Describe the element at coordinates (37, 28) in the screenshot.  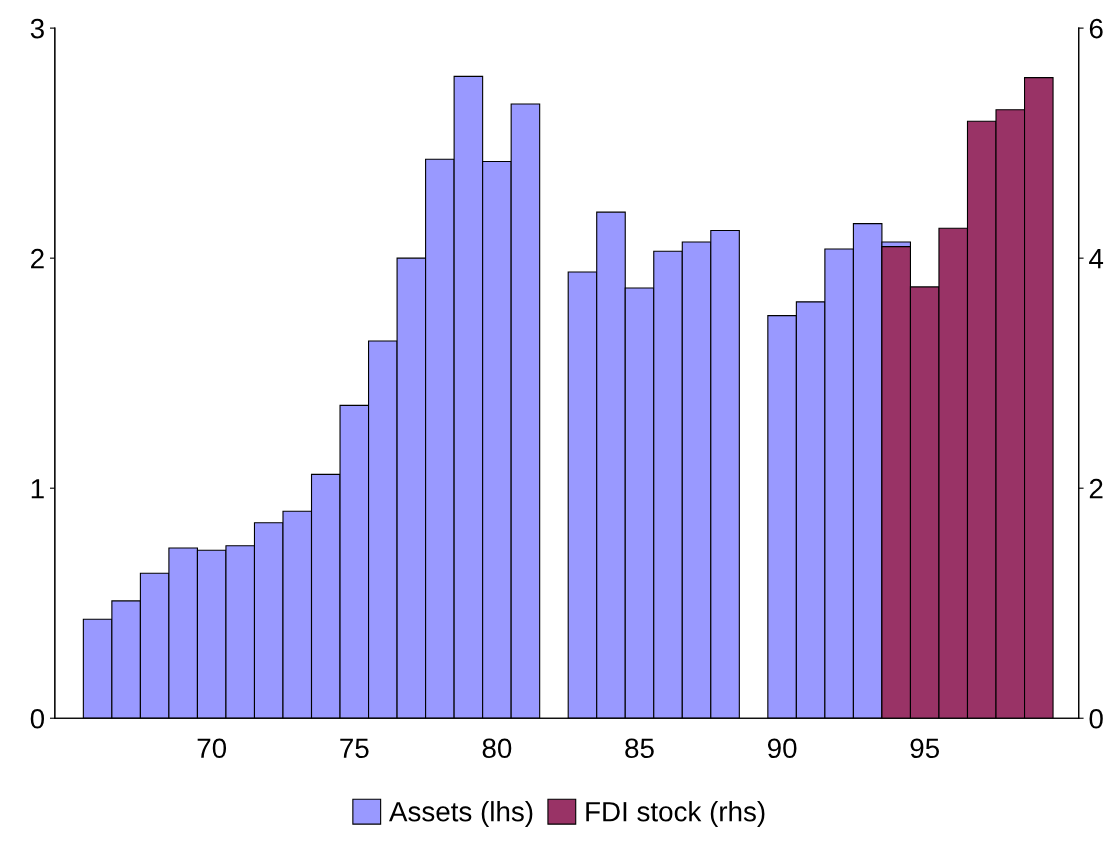
I see `y-tick-label: 3` at that location.